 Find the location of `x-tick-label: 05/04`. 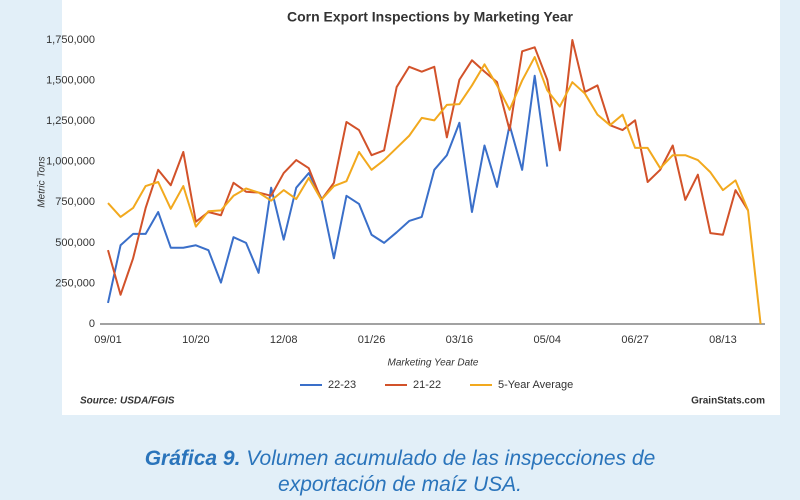

x-tick-label: 05/04 is located at coordinates (547, 340).